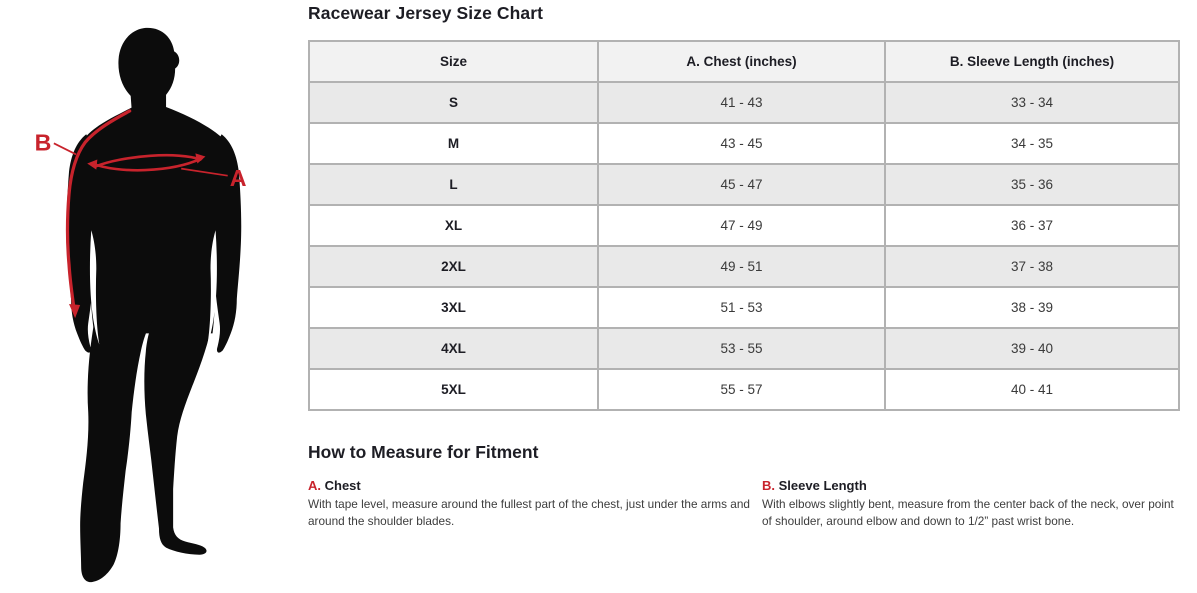 The height and width of the screenshot is (593, 1197). What do you see at coordinates (1032, 266) in the screenshot?
I see `sleeve-cell: 37 - 38` at bounding box center [1032, 266].